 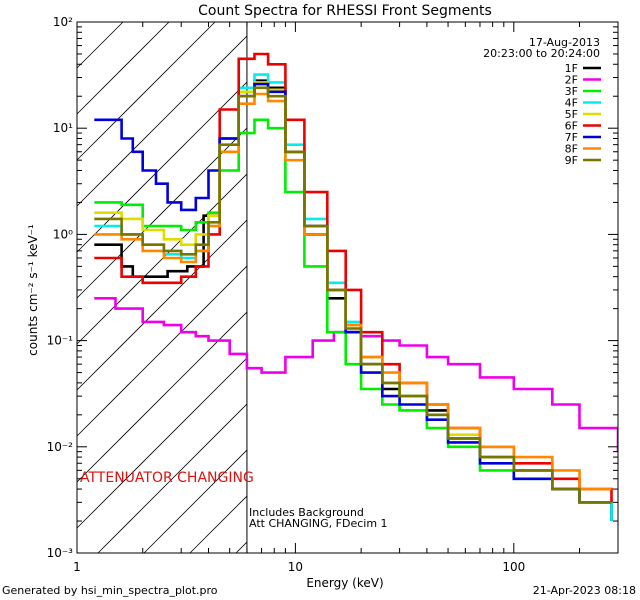 I want to click on y-tick-label: 10⁻², so click(x=60, y=447).